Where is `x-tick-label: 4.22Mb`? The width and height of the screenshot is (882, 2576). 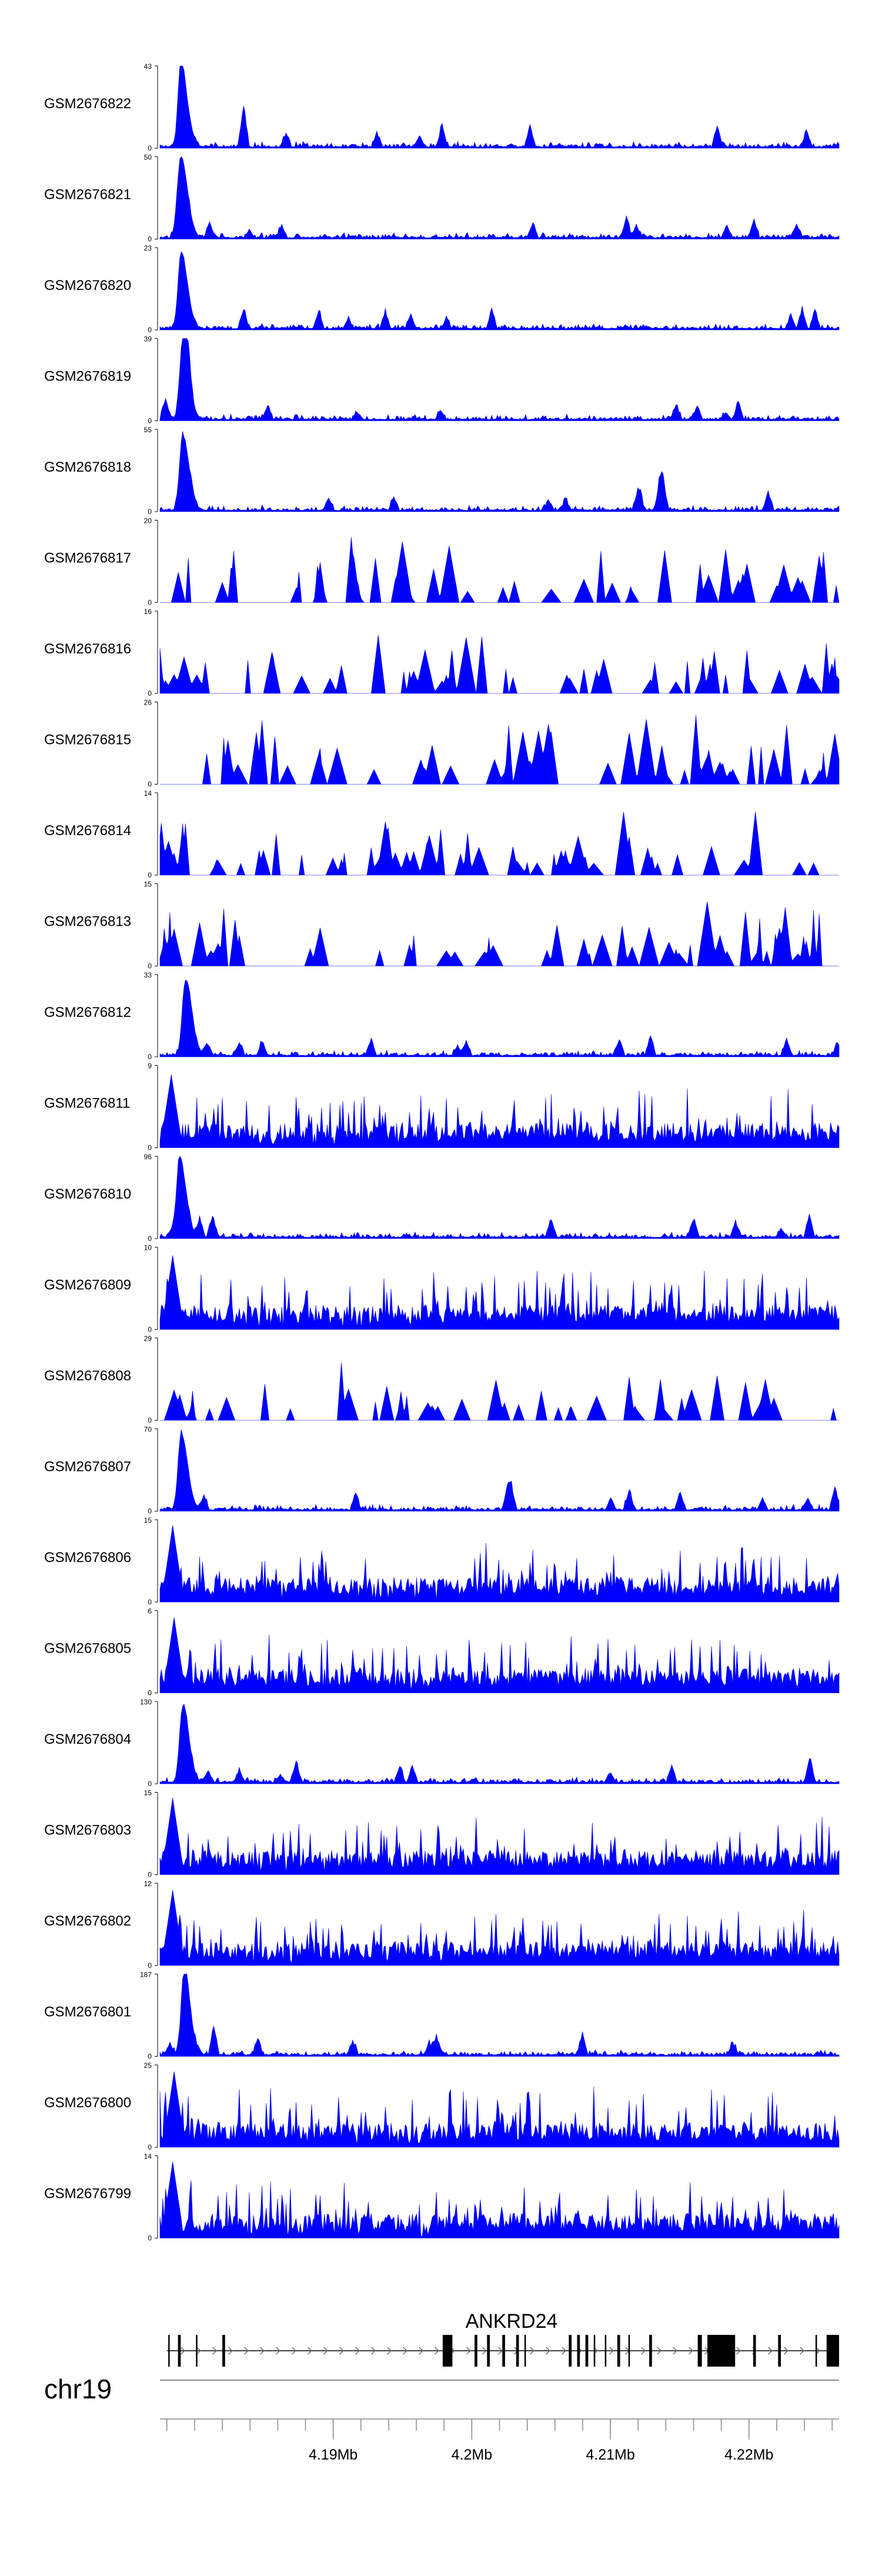 x-tick-label: 4.22Mb is located at coordinates (748, 2455).